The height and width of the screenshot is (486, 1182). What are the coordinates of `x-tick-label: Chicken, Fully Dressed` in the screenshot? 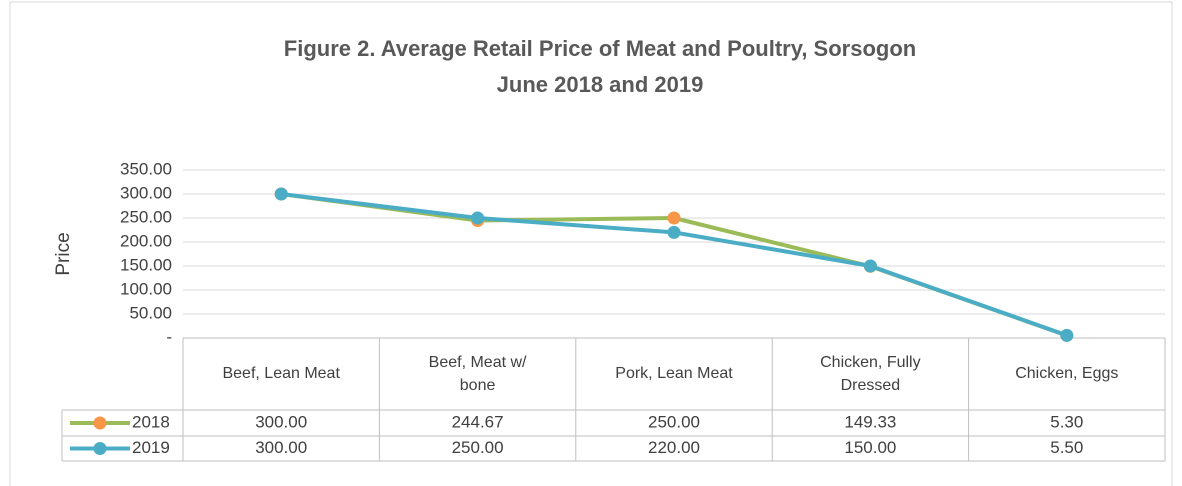 It's located at (870, 373).